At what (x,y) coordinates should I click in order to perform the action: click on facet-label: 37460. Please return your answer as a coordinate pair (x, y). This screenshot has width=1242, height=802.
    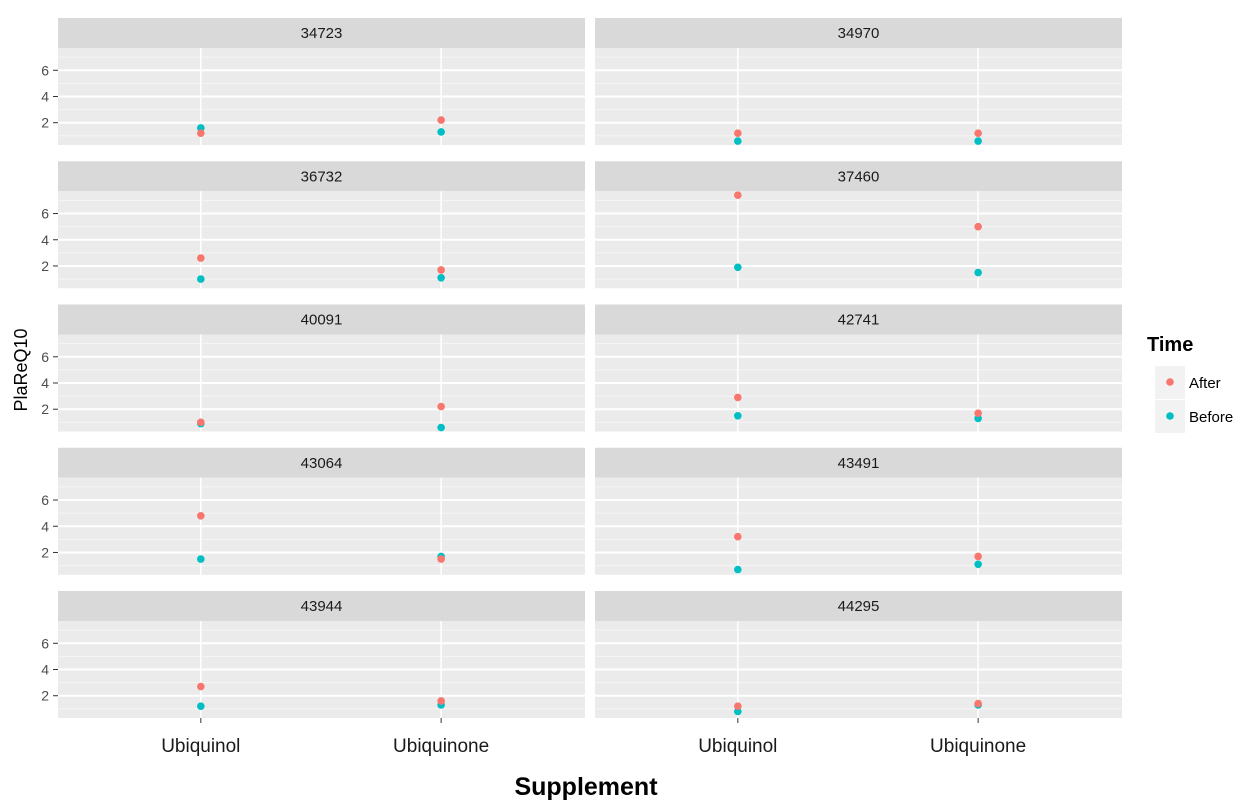
    Looking at the image, I should click on (859, 176).